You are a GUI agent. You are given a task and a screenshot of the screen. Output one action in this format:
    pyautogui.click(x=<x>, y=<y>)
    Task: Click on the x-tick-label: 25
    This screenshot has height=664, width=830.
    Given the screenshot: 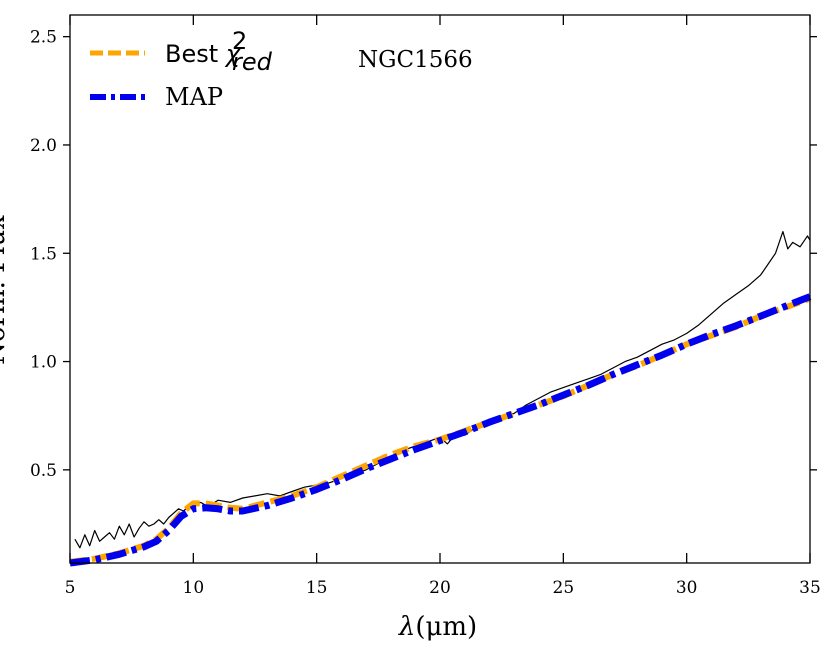 What is the action you would take?
    pyautogui.click(x=564, y=588)
    